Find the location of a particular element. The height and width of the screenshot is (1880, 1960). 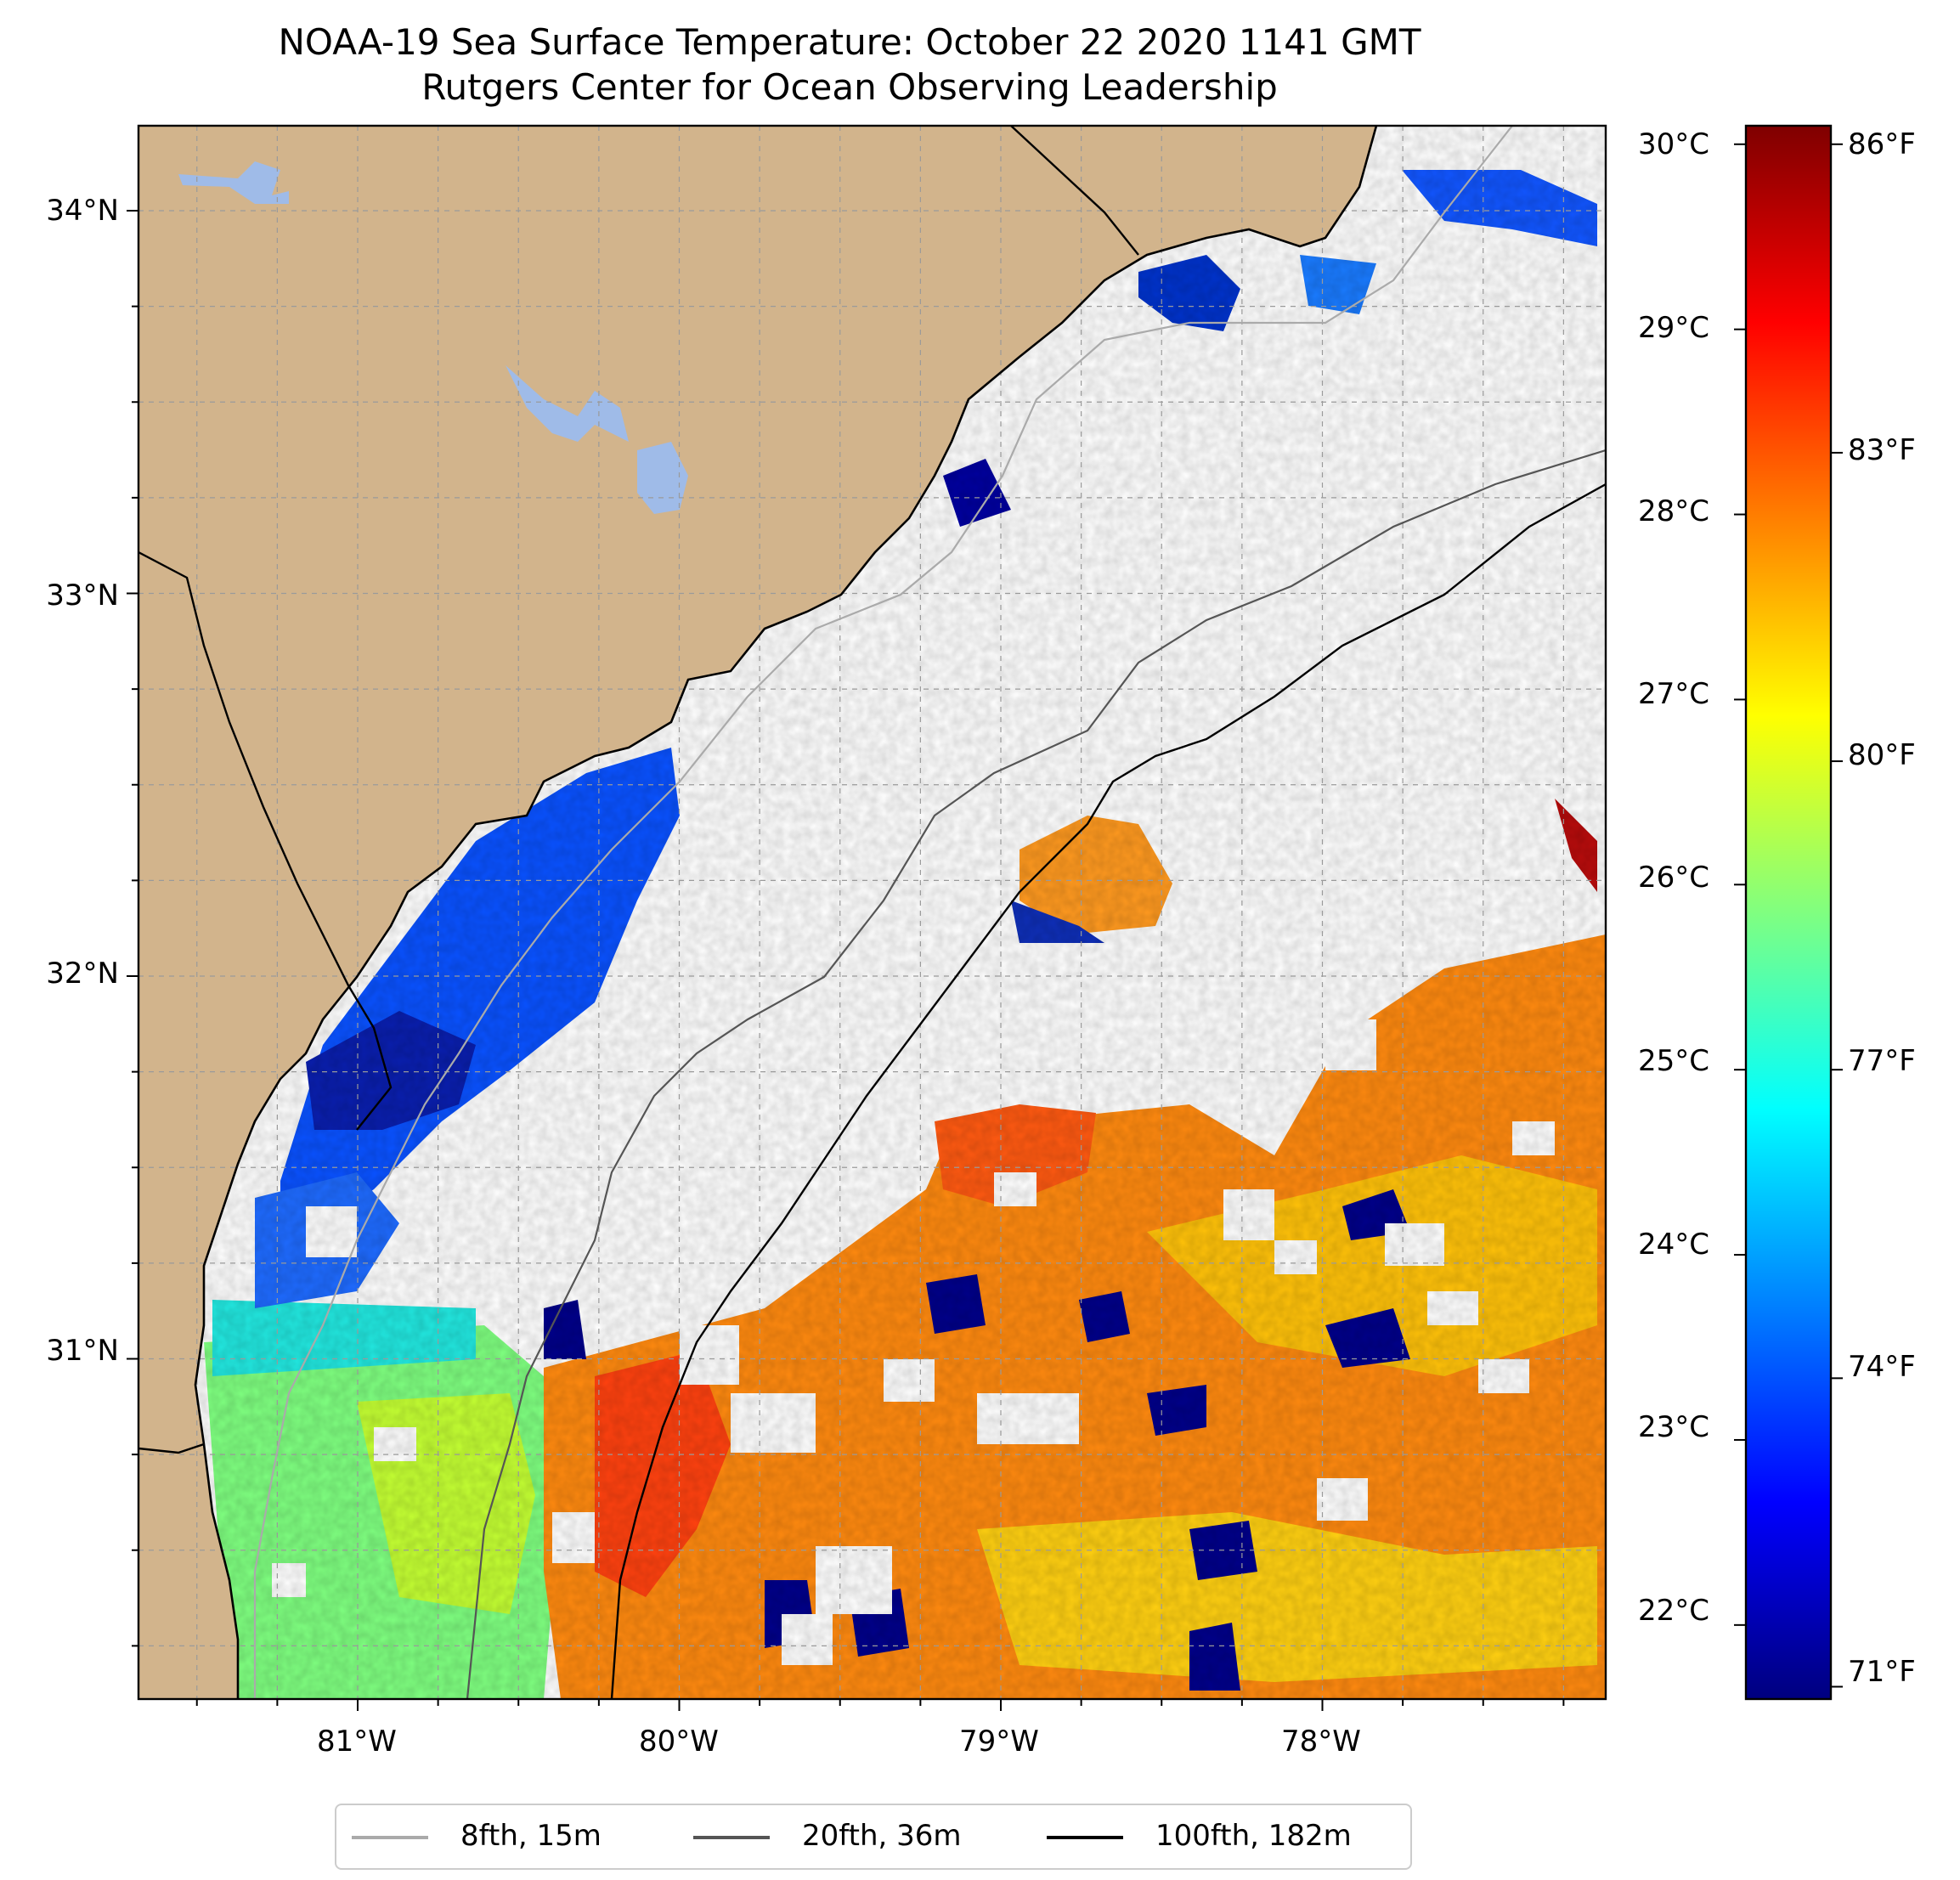

cb-label-29c: 29°C is located at coordinates (1674, 328).